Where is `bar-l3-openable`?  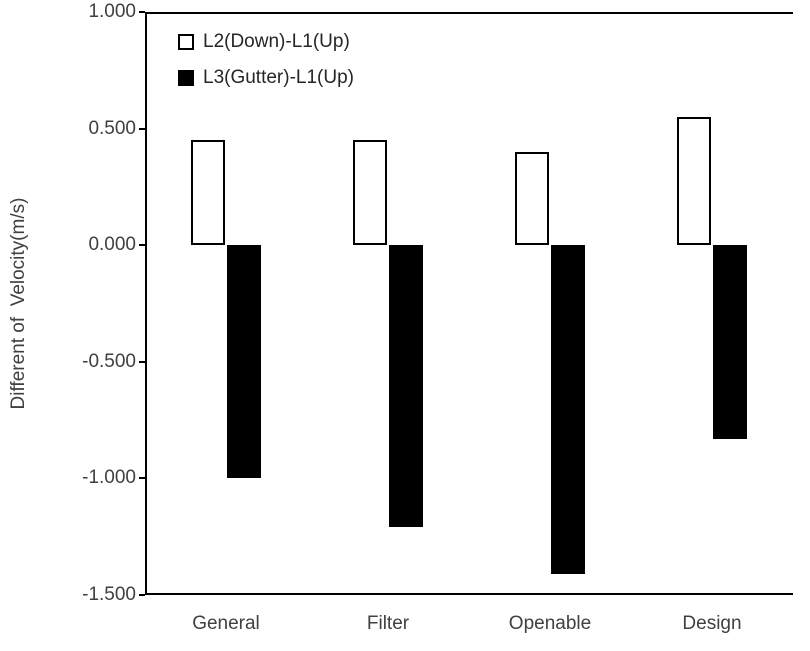 bar-l3-openable is located at coordinates (568, 409).